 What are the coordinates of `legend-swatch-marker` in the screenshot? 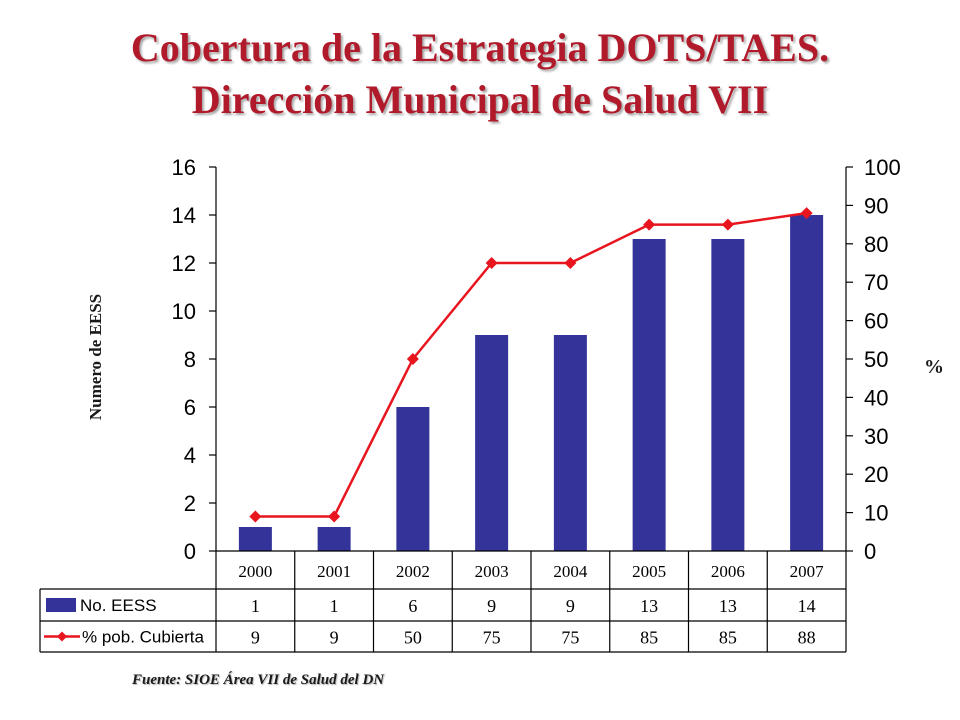 It's located at (62, 636).